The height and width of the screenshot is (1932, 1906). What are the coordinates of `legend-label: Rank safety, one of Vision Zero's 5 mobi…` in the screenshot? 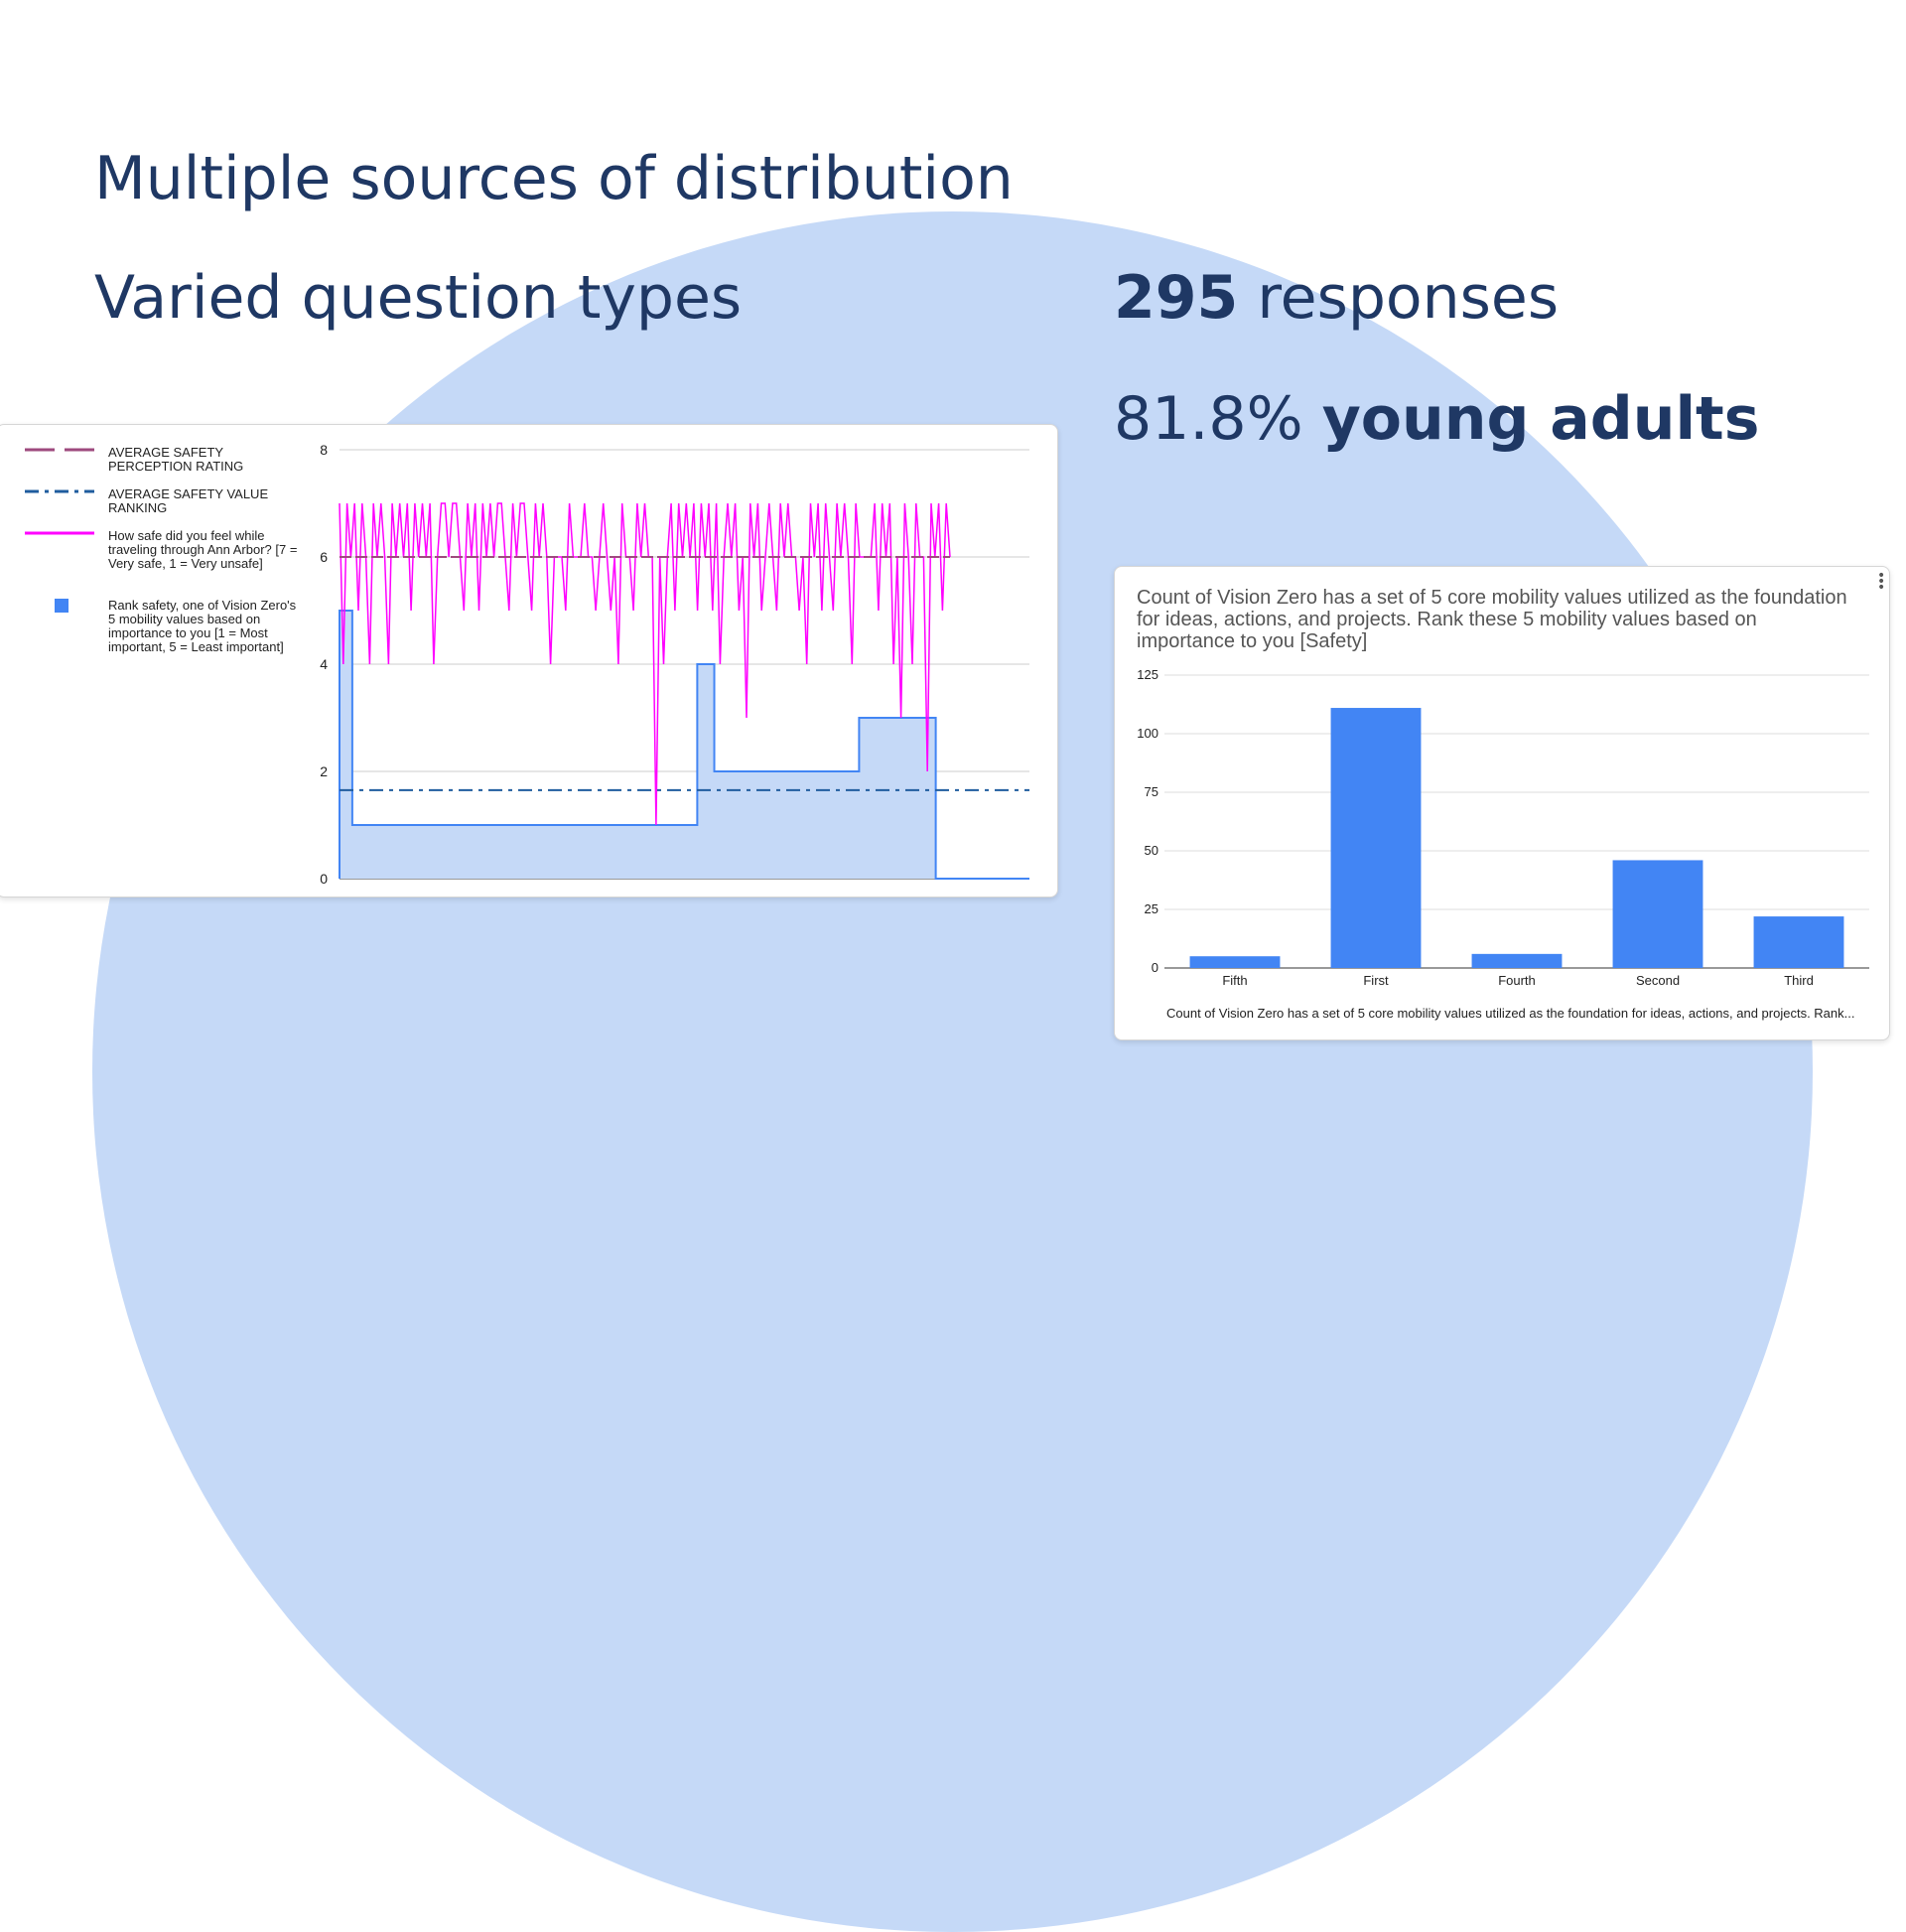 It's located at (202, 626).